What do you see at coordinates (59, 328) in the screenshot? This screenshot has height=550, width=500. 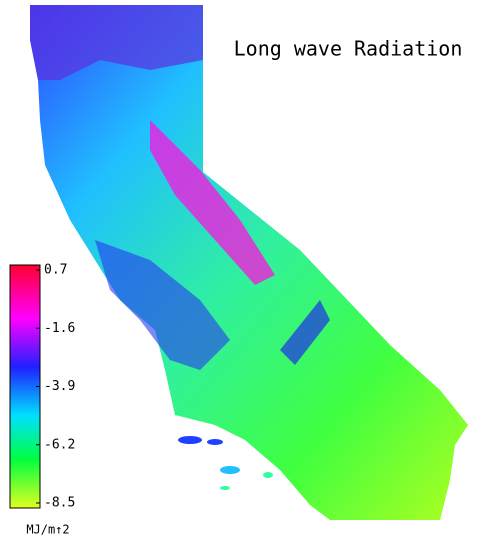 I see `colorbar-tick-label: -1.6` at bounding box center [59, 328].